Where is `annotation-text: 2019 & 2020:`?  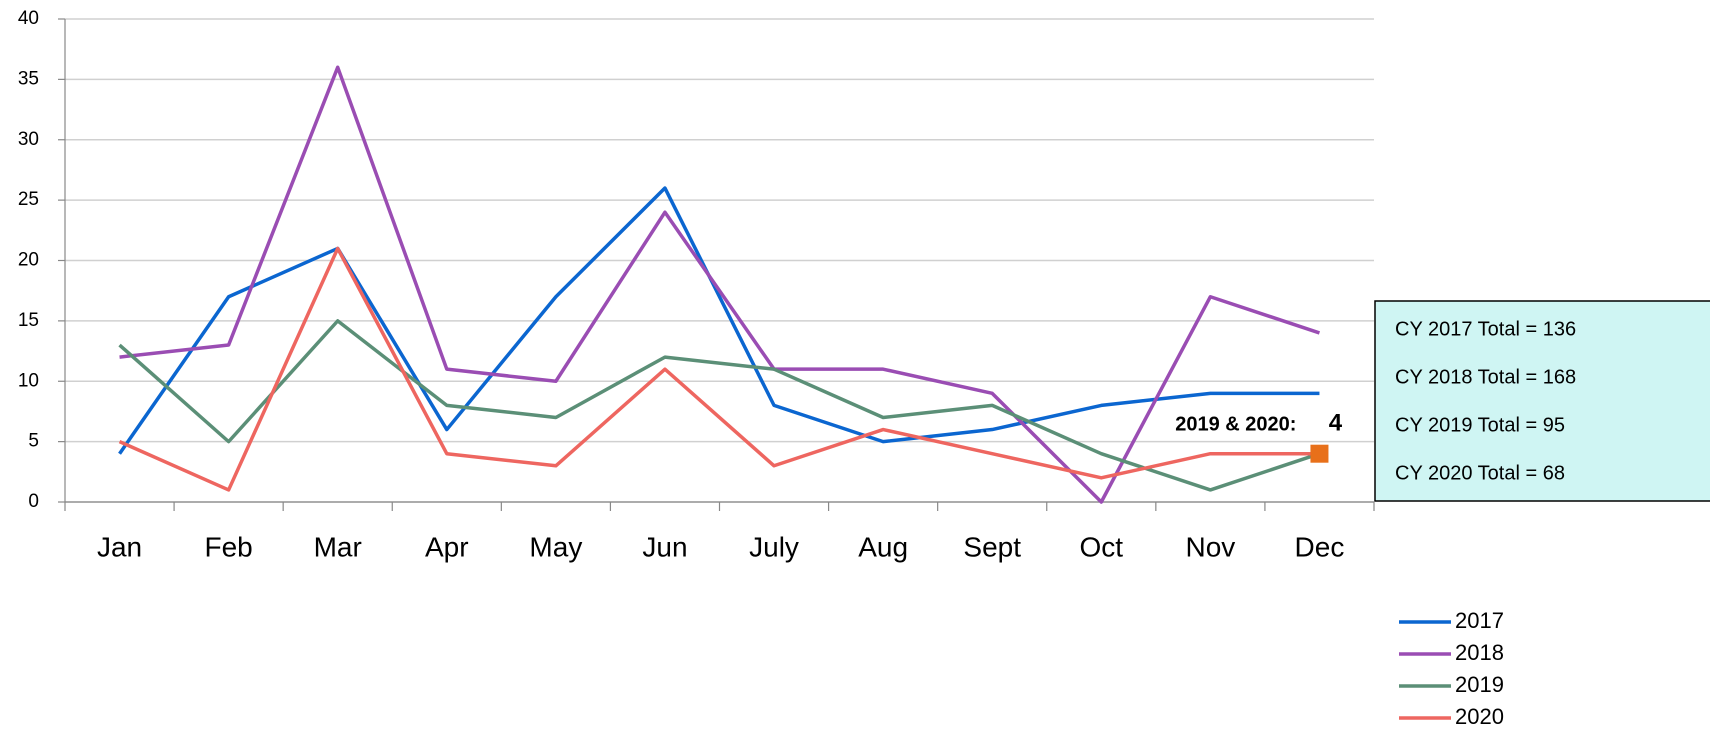 annotation-text: 2019 & 2020: is located at coordinates (1235, 424).